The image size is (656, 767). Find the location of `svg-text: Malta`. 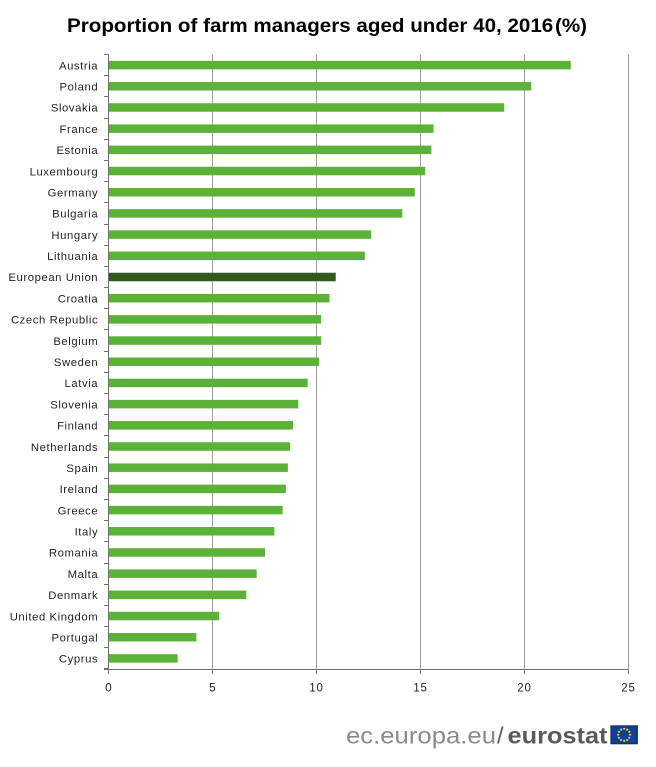

svg-text: Malta is located at coordinates (83, 575).